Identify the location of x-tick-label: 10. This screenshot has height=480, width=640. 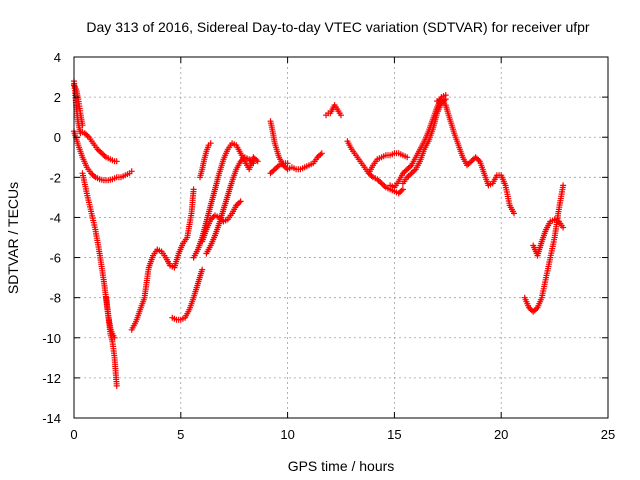
(287, 434).